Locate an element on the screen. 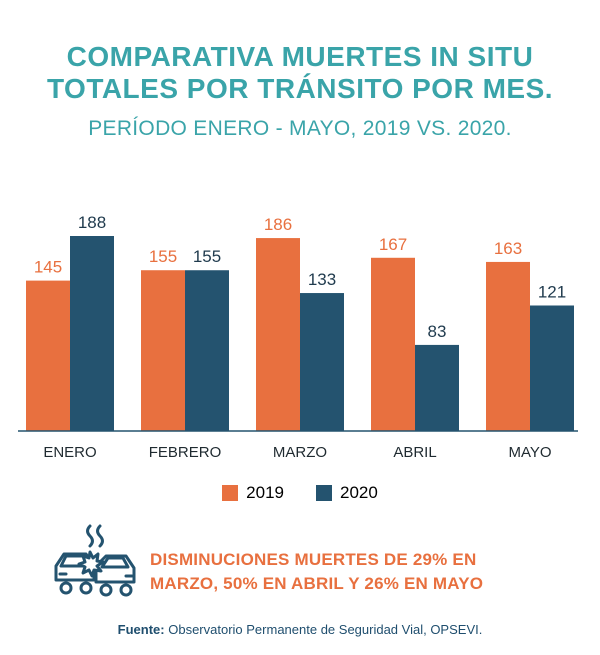  data-label-mayo-2019: 163 is located at coordinates (508, 248).